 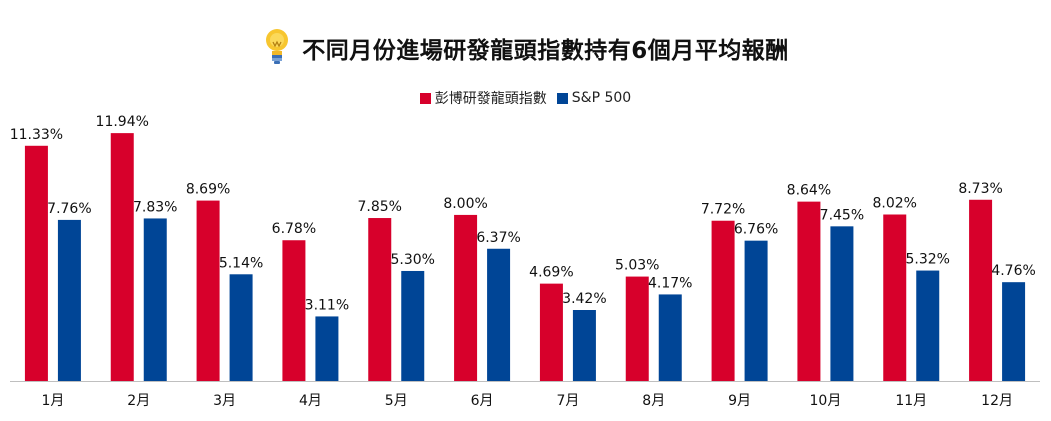 I want to click on legend-item-series-1: 彭博研發龍頭指數, so click(x=483, y=98).